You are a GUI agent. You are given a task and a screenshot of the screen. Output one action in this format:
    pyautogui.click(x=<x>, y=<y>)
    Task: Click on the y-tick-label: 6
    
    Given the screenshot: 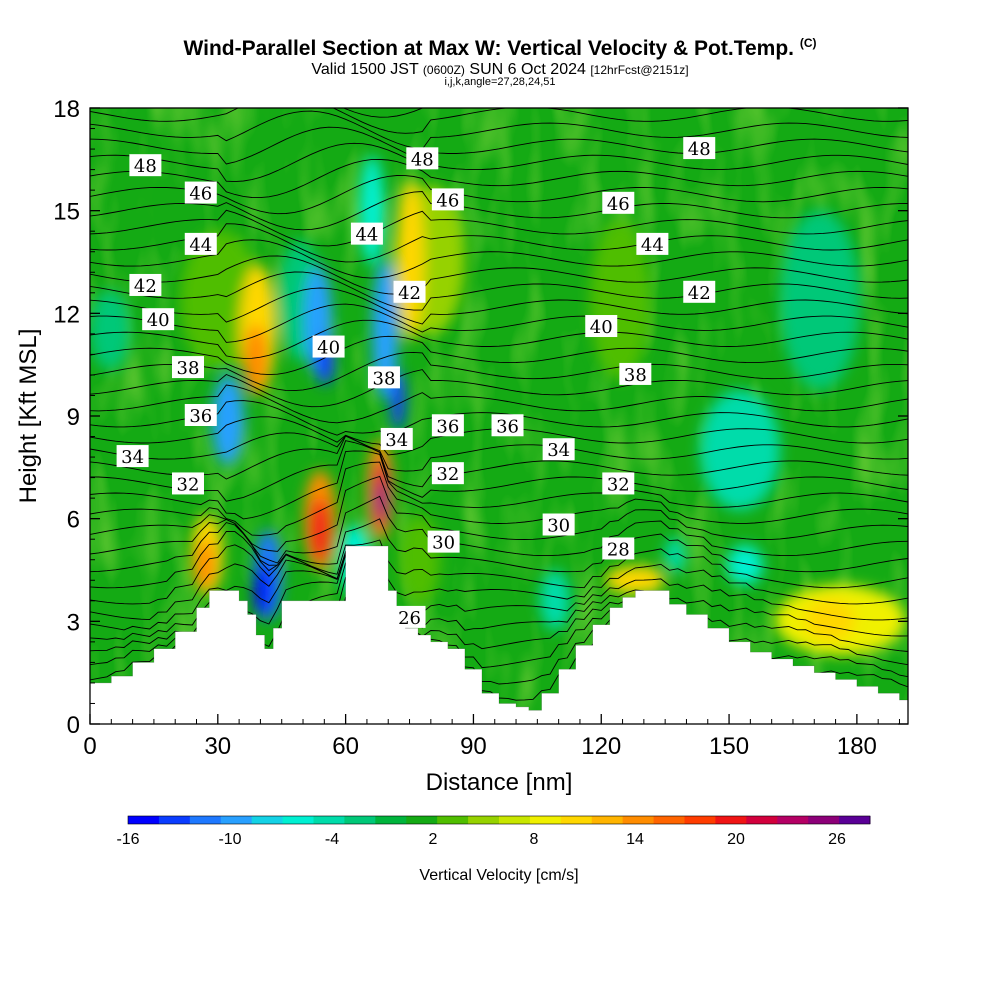 What is the action you would take?
    pyautogui.click(x=73, y=520)
    